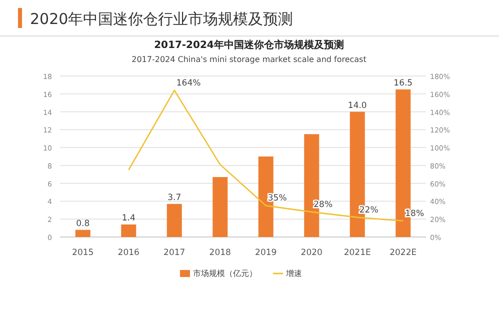 This screenshot has width=499, height=324. Describe the element at coordinates (357, 105) in the screenshot. I see `data-label: 14.0` at that location.